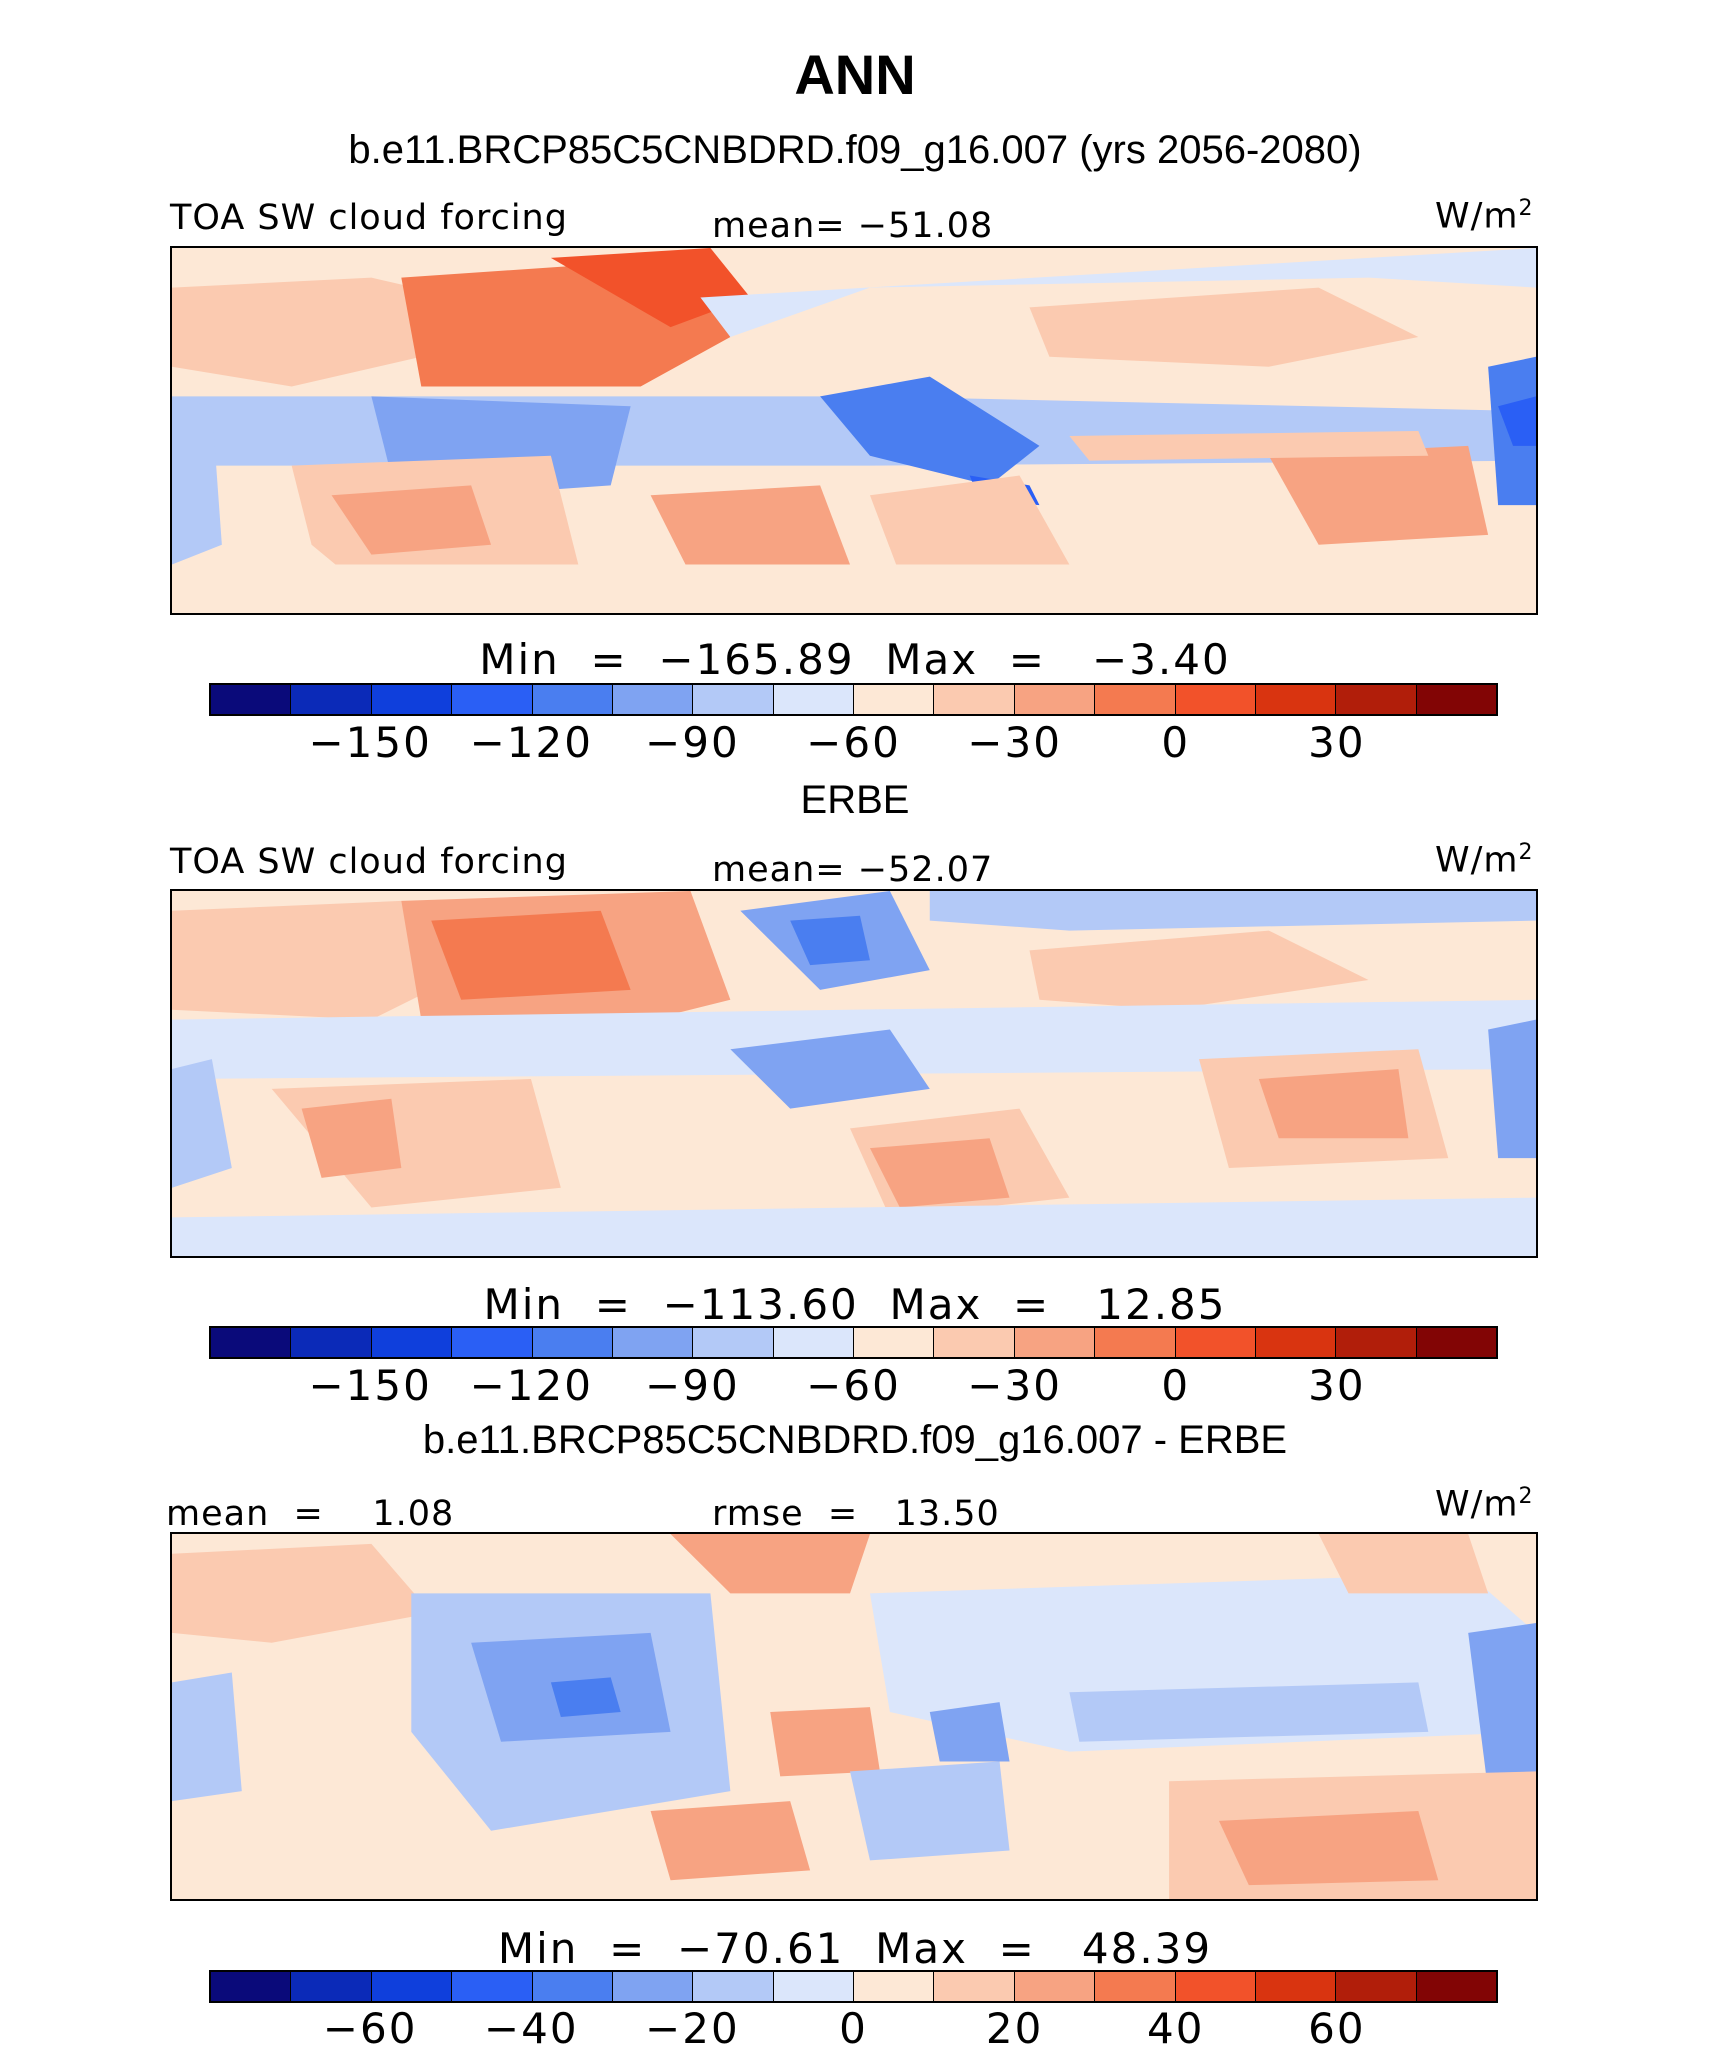 This screenshot has height=2067, width=1710. I want to click on panel-3-map, so click(854, 1716).